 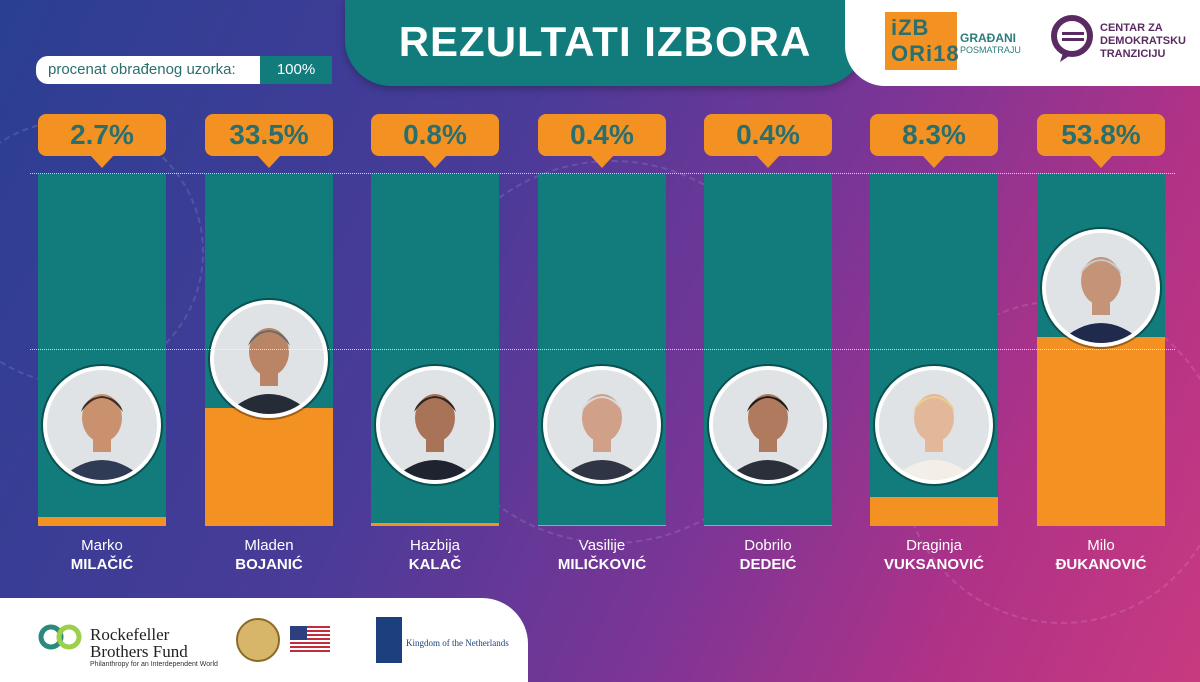 I want to click on izbori-logo: iZB ORi18, so click(x=922, y=41).